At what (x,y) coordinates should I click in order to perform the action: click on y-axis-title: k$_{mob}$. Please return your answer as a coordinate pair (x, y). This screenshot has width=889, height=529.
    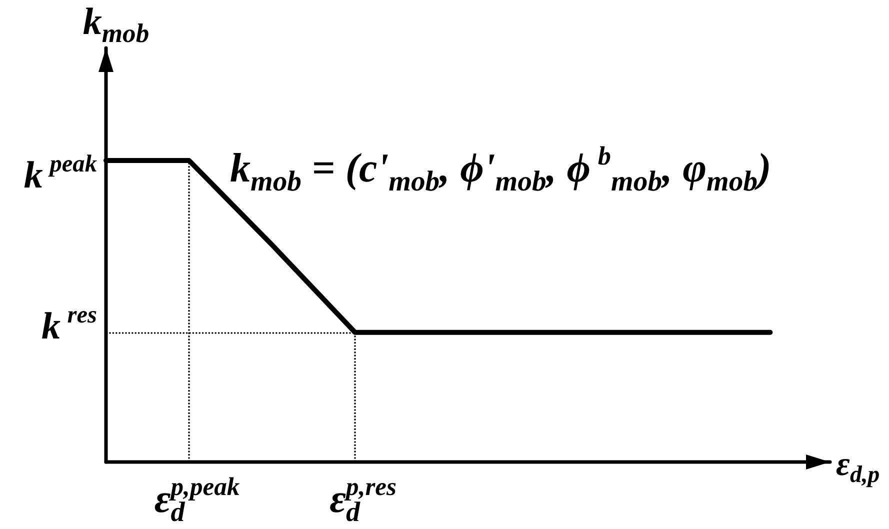
    Looking at the image, I should click on (116, 24).